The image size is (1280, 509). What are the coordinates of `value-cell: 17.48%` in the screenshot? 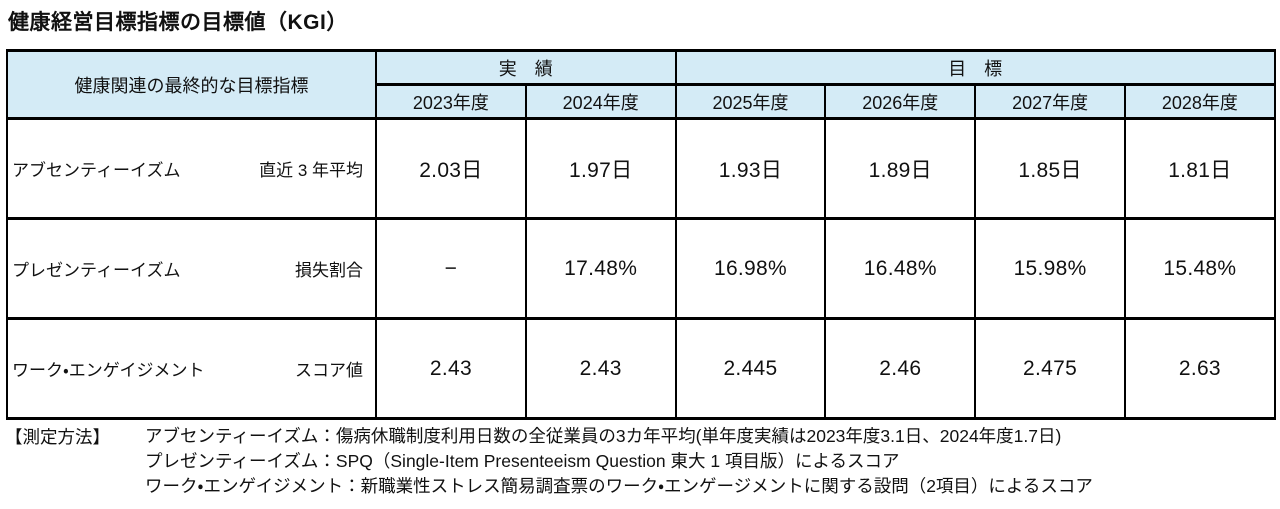 It's located at (600, 268).